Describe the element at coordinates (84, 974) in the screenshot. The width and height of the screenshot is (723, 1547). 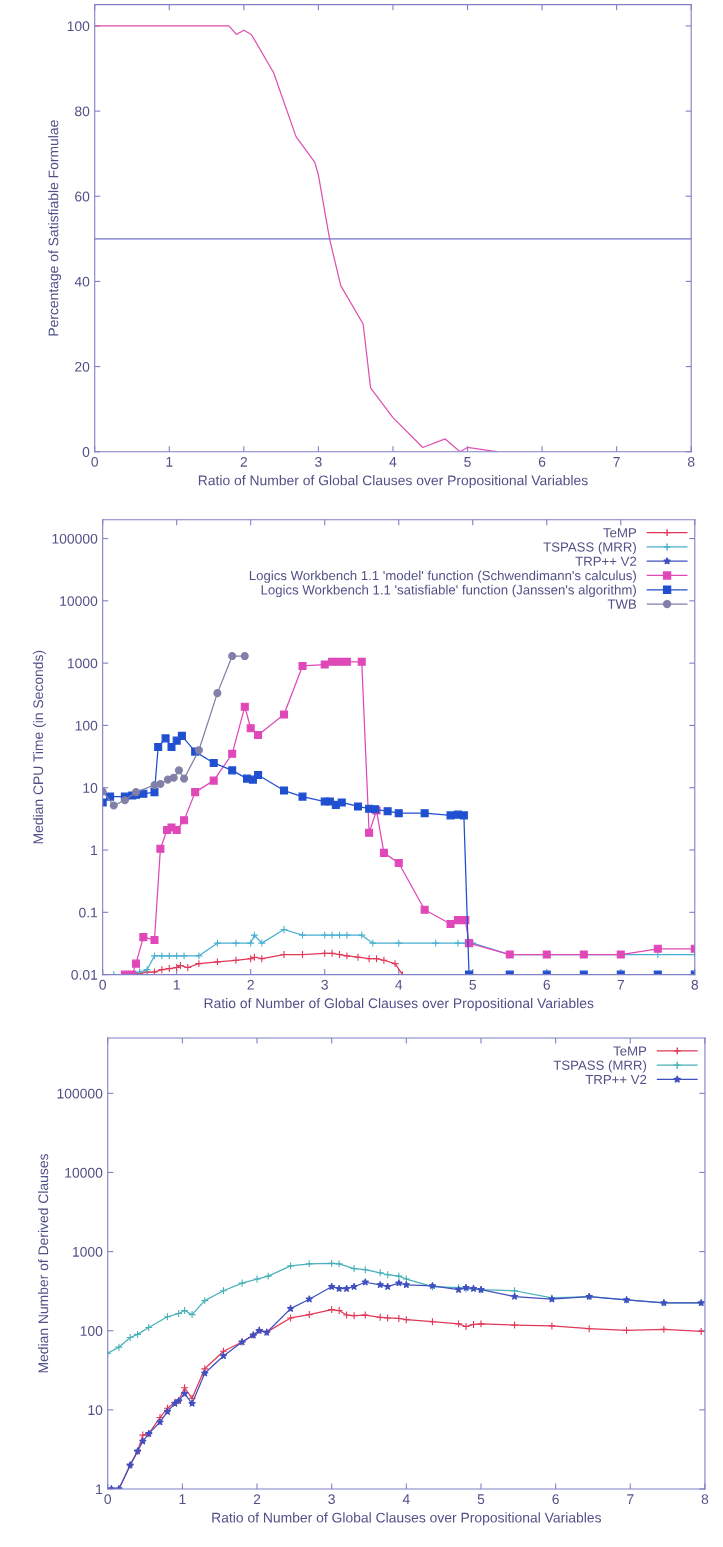
I see `y-tick-label: 0.01` at that location.